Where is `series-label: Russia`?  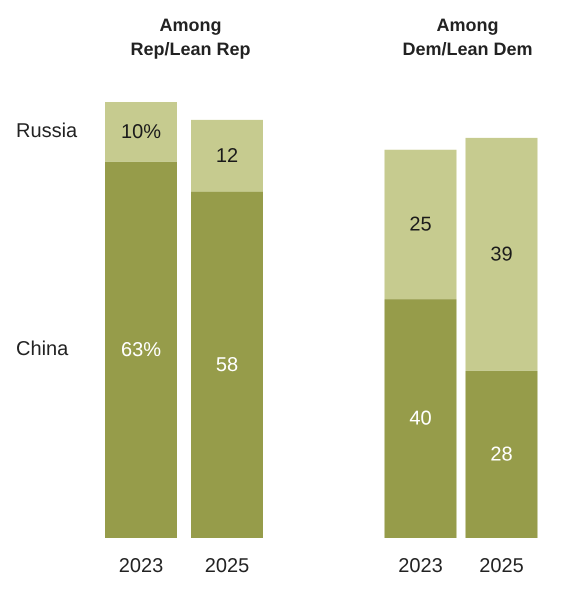 series-label: Russia is located at coordinates (47, 131).